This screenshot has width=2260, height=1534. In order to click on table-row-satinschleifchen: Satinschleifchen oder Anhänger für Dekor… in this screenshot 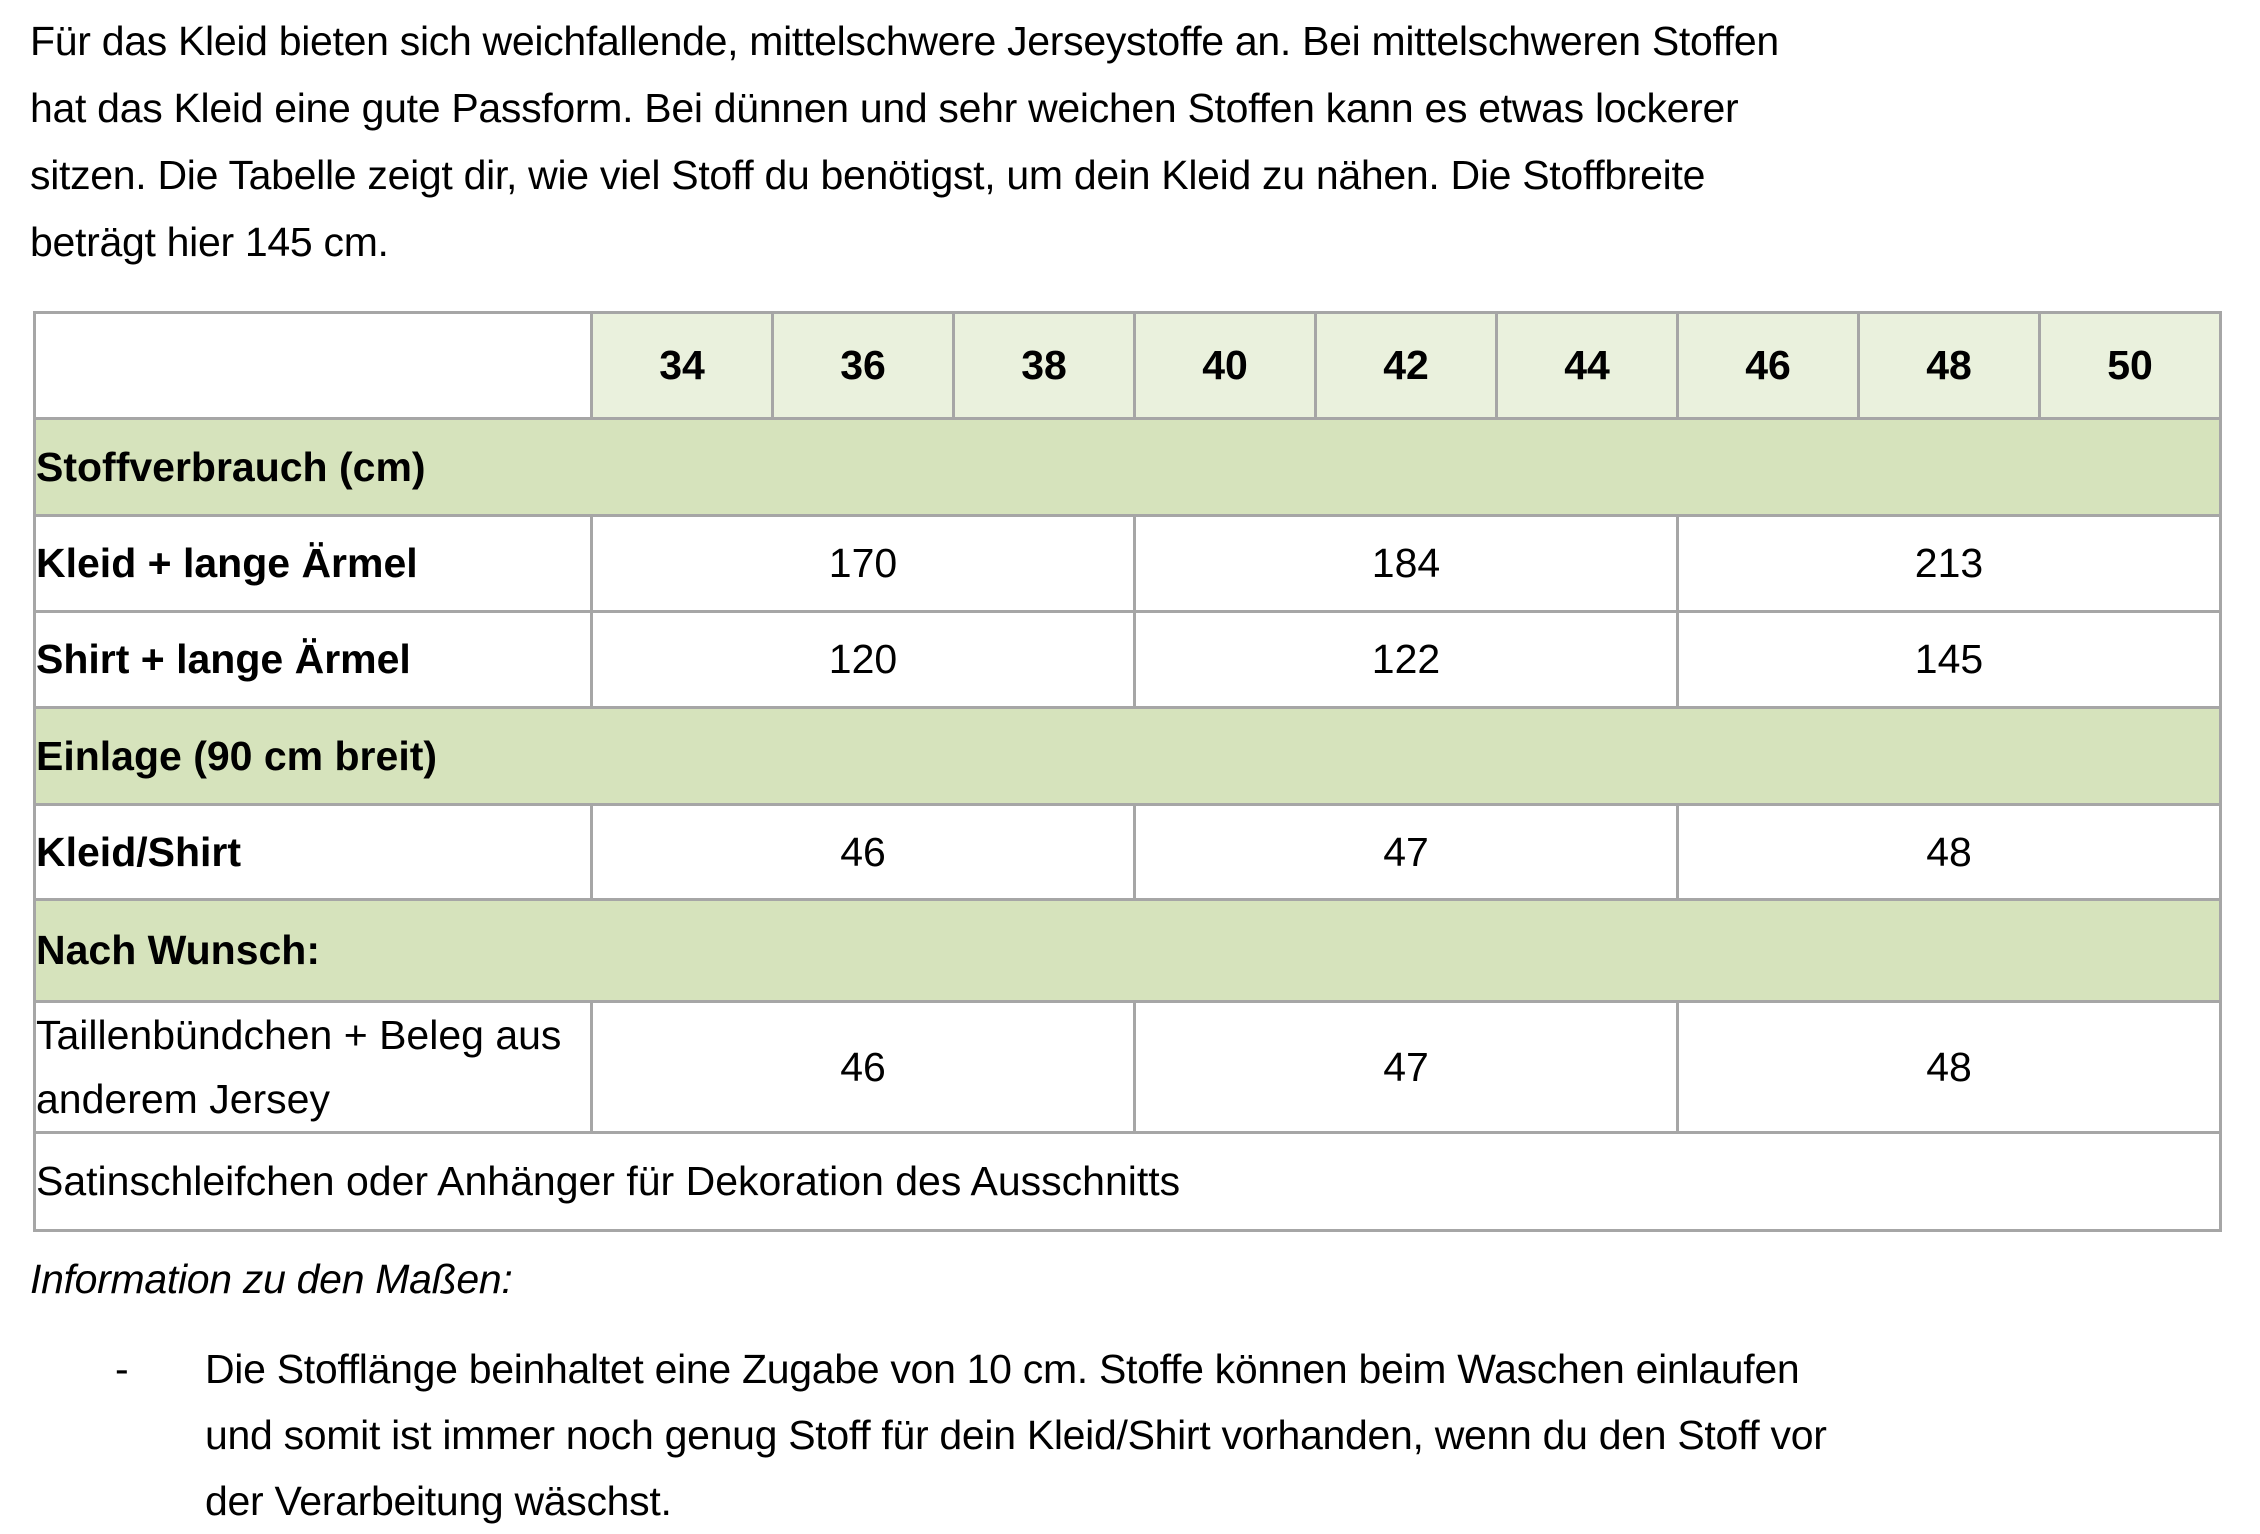, I will do `click(1127, 1181)`.